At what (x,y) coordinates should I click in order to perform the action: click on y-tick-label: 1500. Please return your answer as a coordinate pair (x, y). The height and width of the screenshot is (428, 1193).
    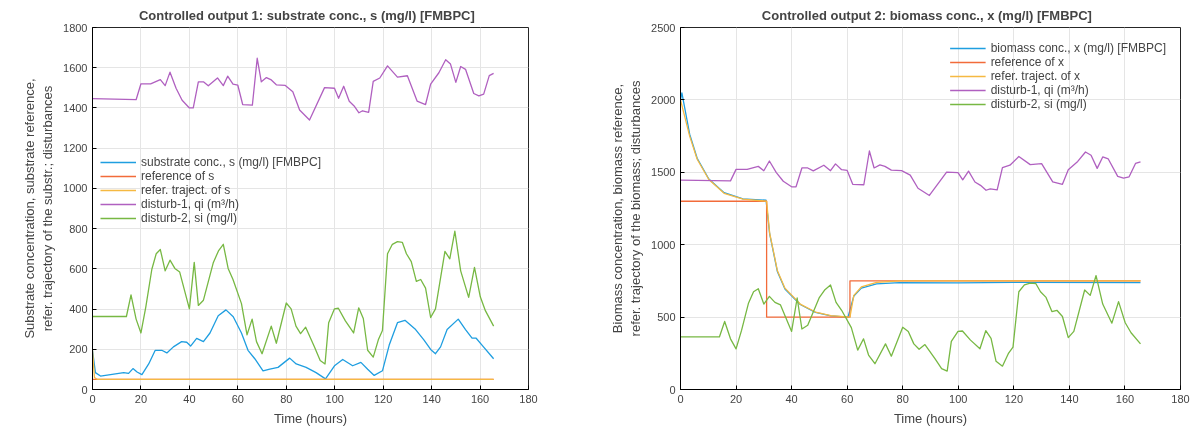
    Looking at the image, I should click on (663, 172).